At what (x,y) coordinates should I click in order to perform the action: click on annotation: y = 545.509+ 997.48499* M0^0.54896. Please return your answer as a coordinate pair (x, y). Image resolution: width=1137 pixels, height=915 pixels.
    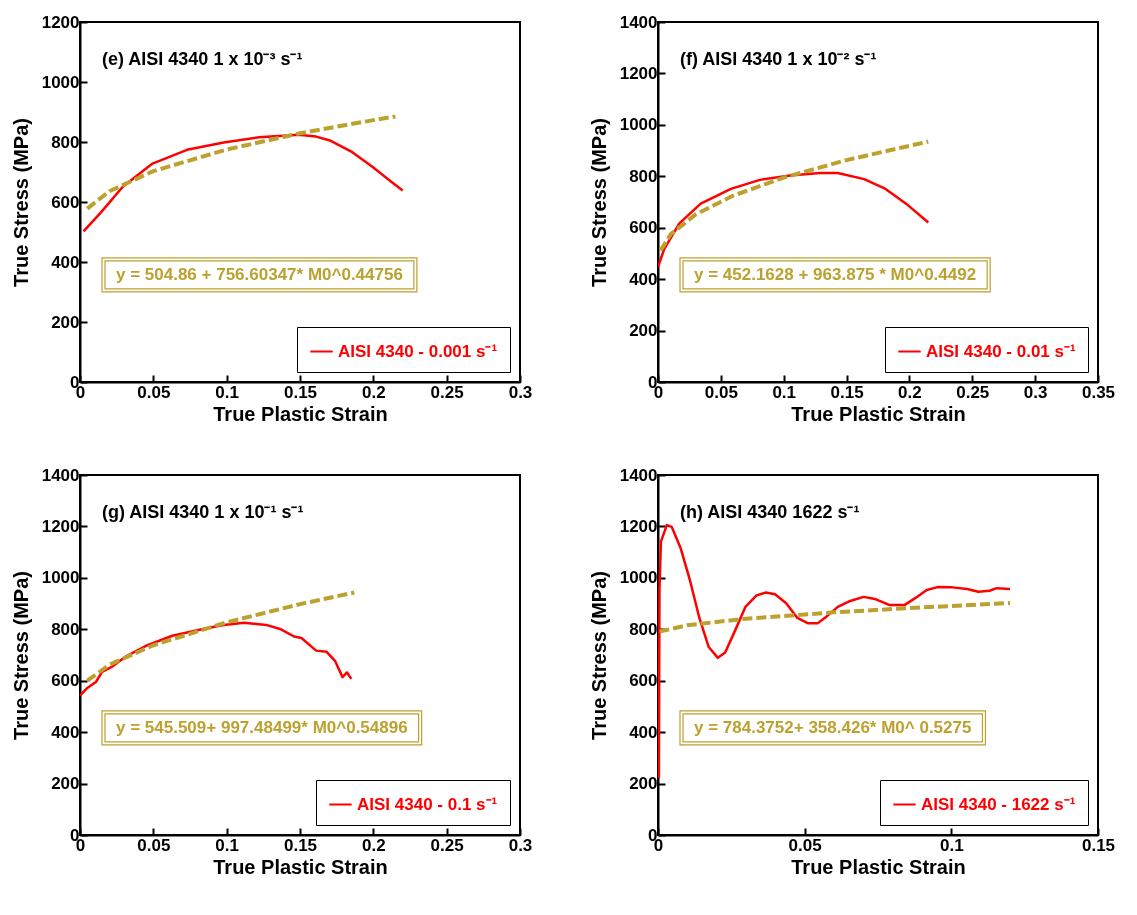
    Looking at the image, I should click on (262, 727).